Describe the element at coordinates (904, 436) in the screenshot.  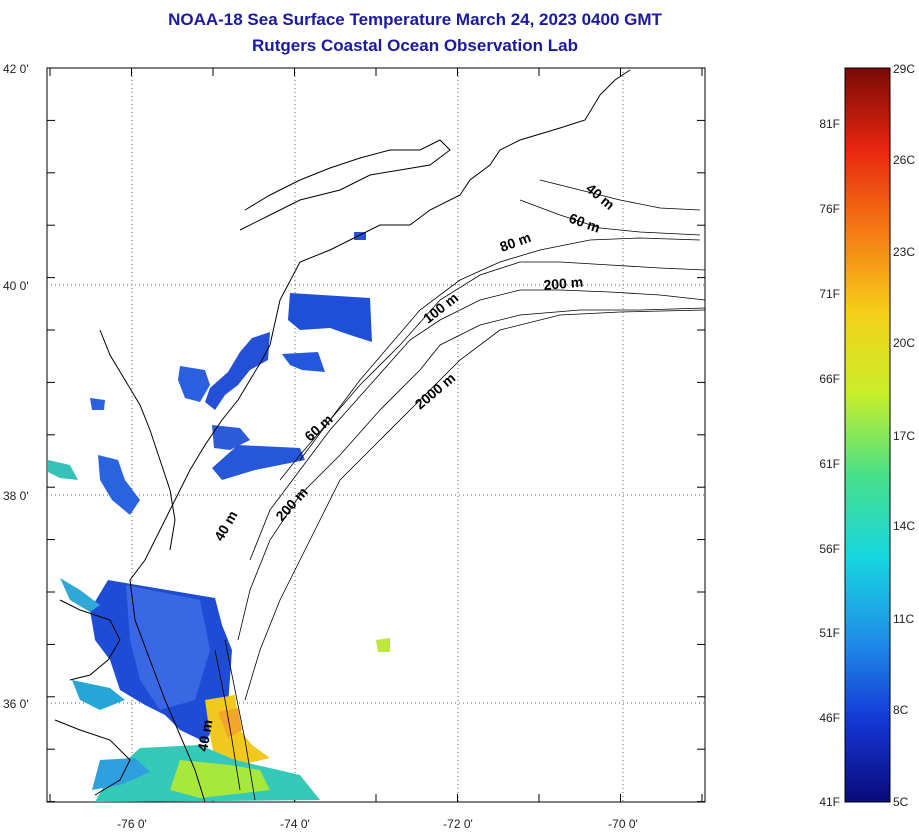
I see `celsius-label: 17C` at that location.